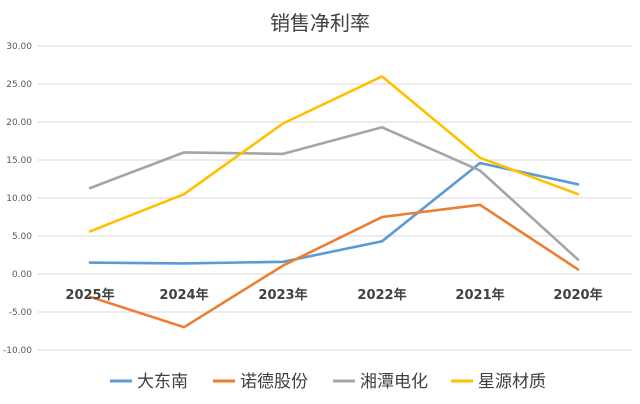 This screenshot has width=640, height=404. I want to click on y-tick-label: 25.00, so click(19, 85).